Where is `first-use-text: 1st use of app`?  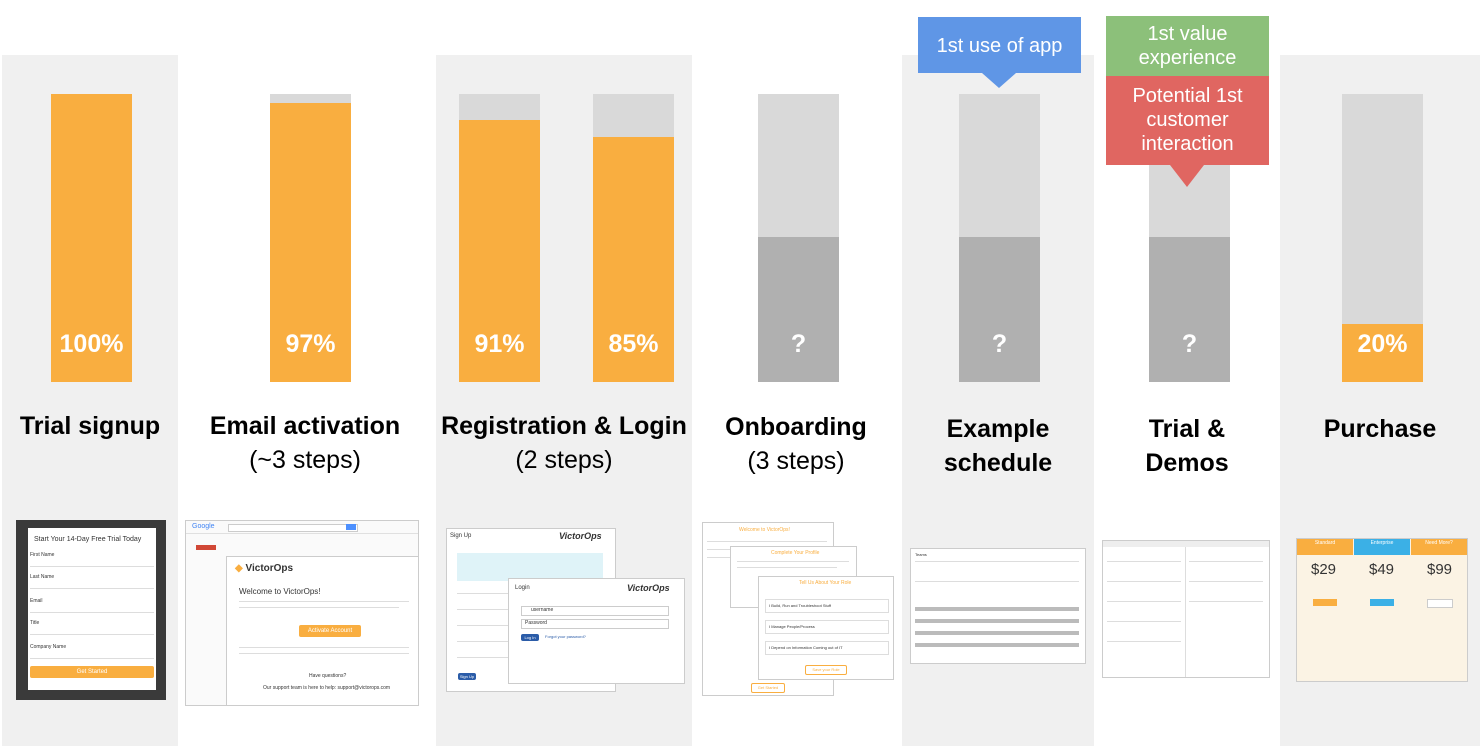
first-use-text: 1st use of app is located at coordinates (999, 46).